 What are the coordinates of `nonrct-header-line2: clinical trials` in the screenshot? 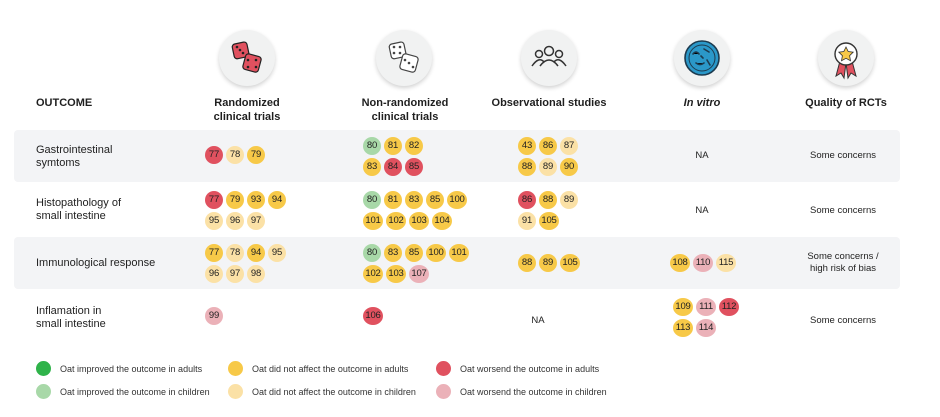 It's located at (405, 117).